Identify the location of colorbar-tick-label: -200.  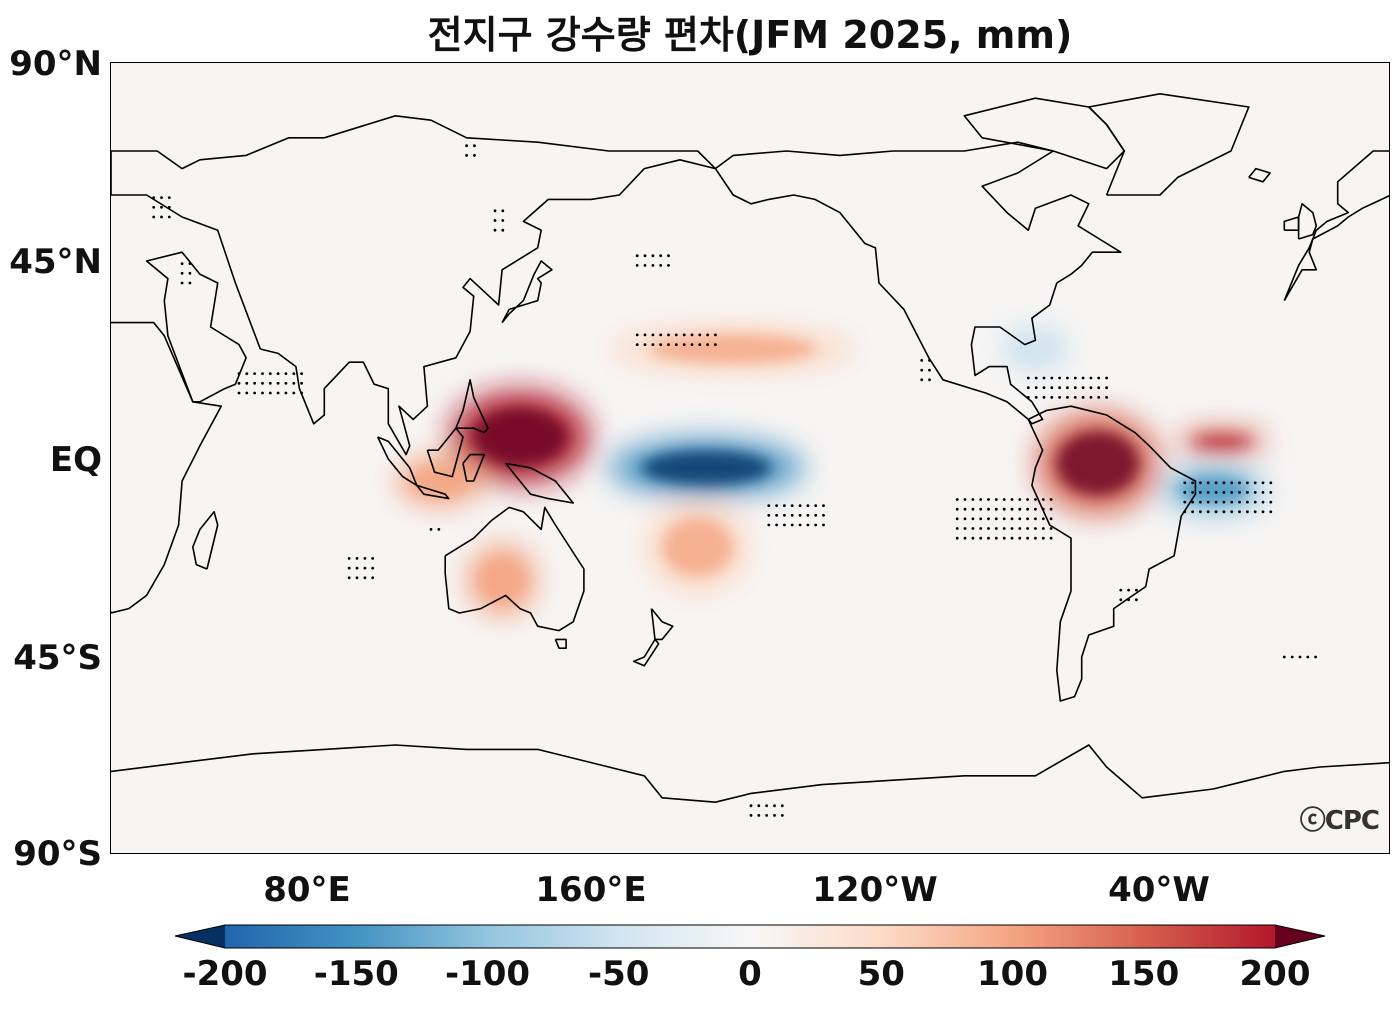
(225, 974).